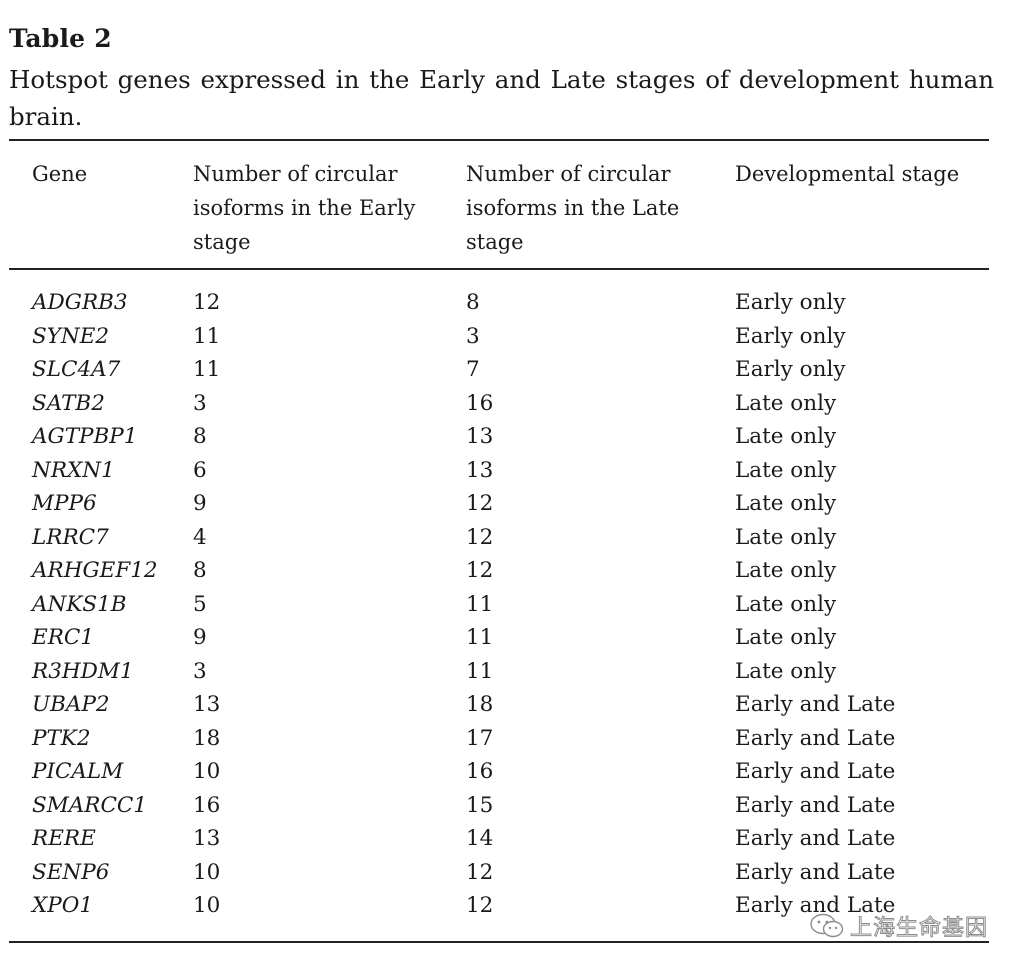  What do you see at coordinates (83, 671) in the screenshot?
I see `gene-cell: R3HDM1` at bounding box center [83, 671].